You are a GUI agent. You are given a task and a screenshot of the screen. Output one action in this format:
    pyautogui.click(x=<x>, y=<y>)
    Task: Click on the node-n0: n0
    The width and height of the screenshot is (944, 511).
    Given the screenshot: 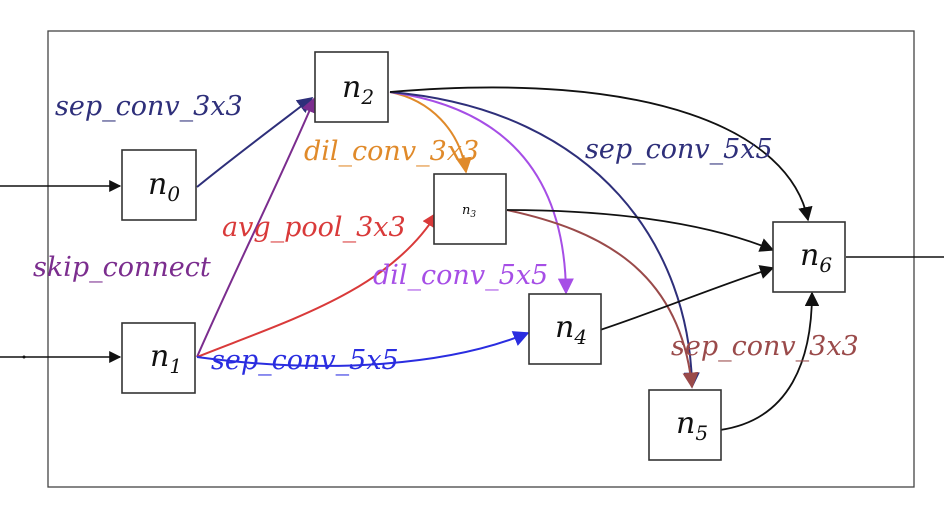 What is the action you would take?
    pyautogui.click(x=159, y=185)
    